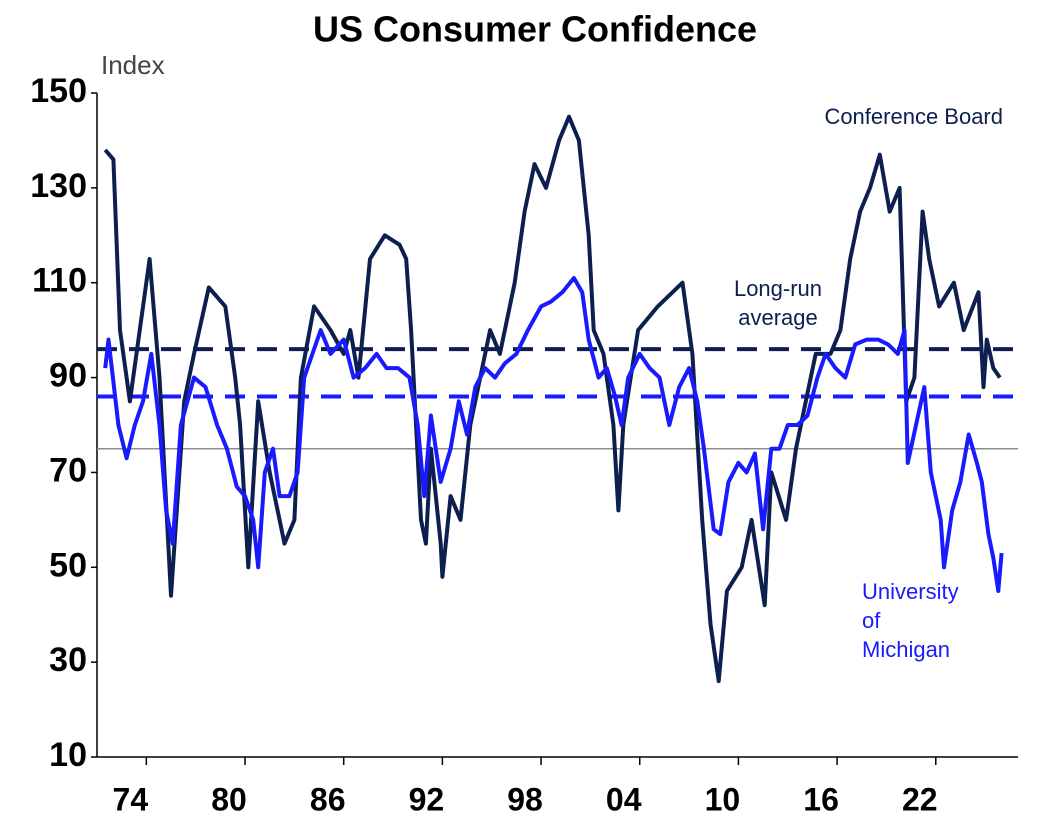  Describe the element at coordinates (871, 620) in the screenshot. I see `annotation: of` at that location.